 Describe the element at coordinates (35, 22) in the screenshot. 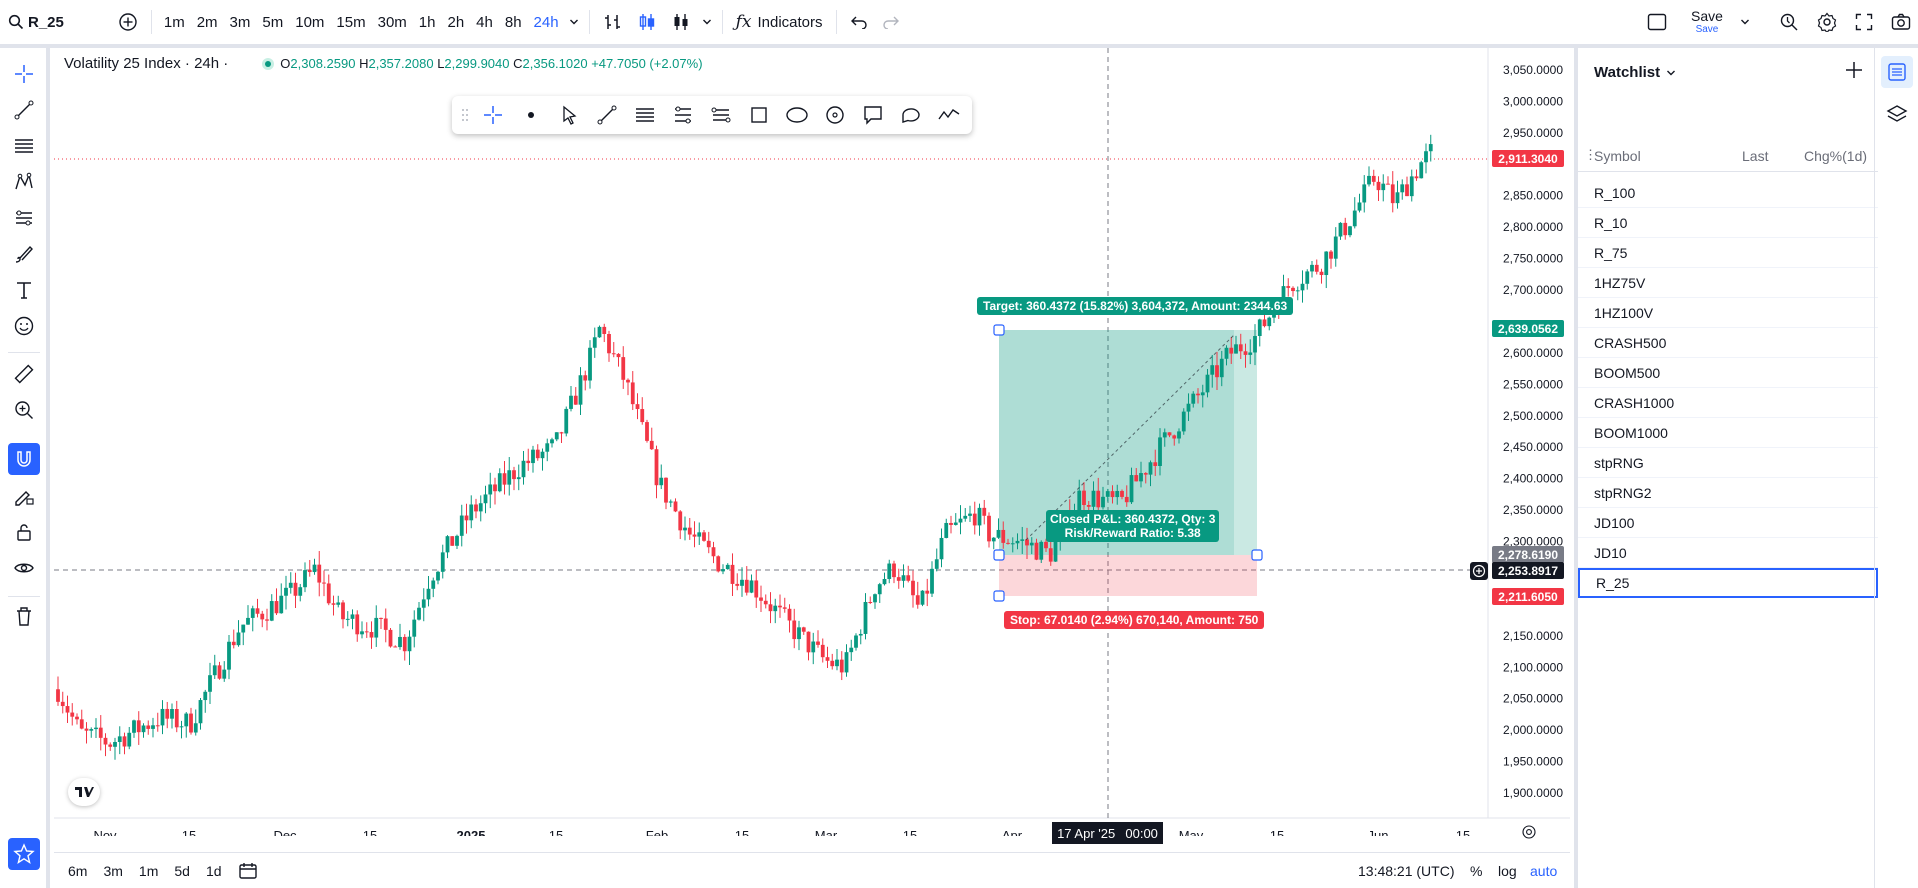

I see `symbol-search: R_25` at that location.